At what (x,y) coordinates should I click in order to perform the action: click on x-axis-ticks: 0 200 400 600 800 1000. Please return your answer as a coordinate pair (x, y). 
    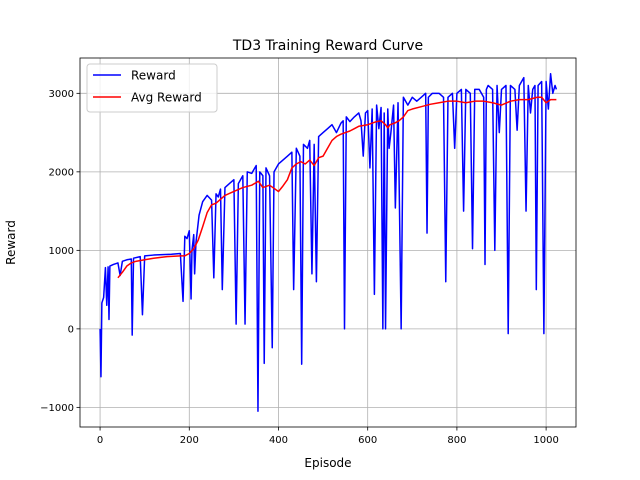
    Looking at the image, I should click on (328, 436).